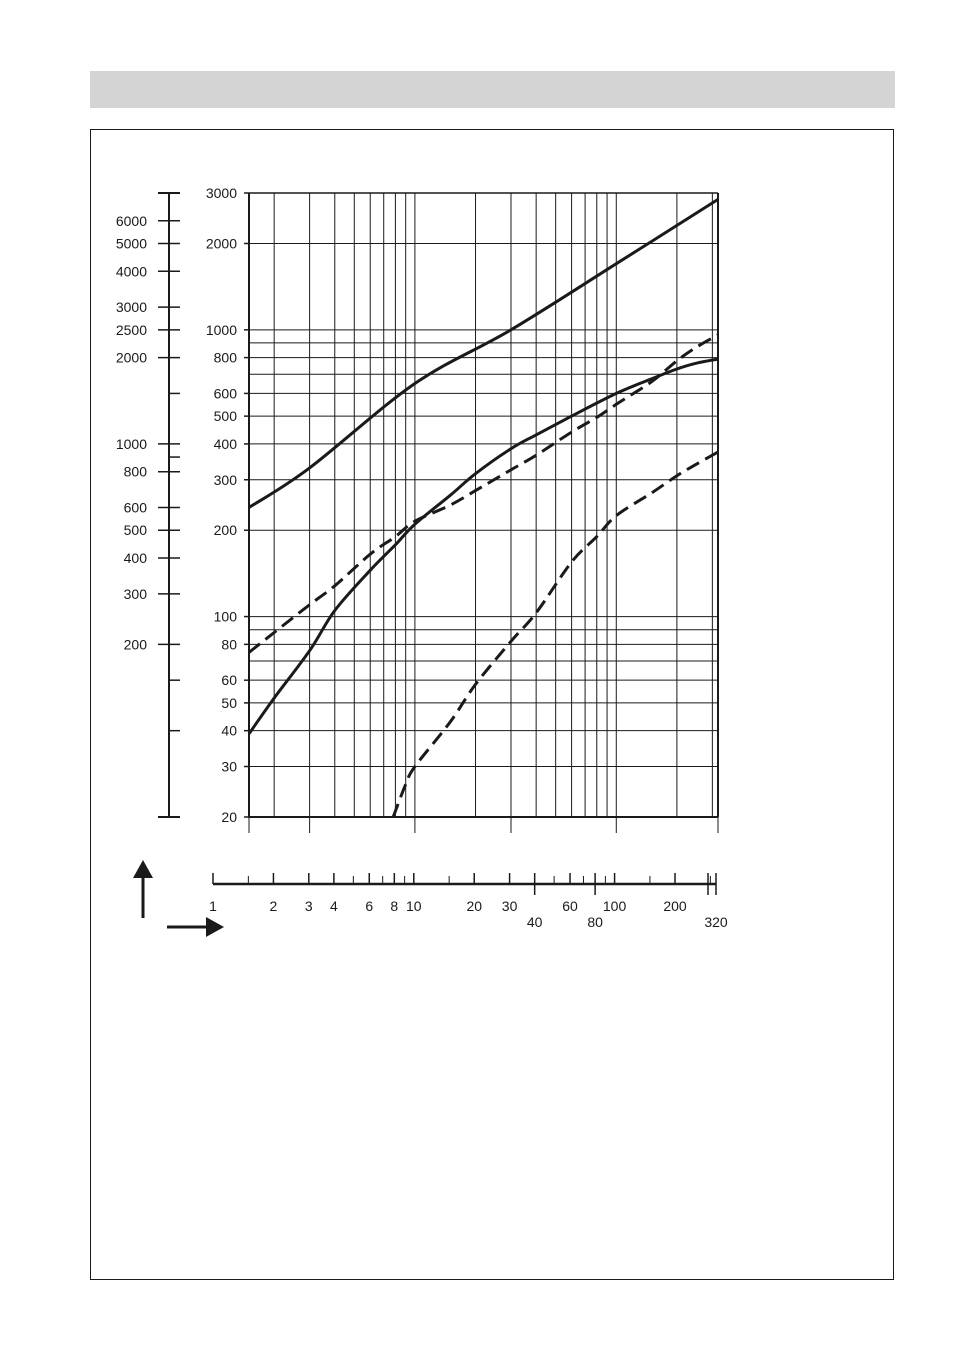 The width and height of the screenshot is (953, 1352). What do you see at coordinates (215, 927) in the screenshot?
I see `right-arrow-head` at bounding box center [215, 927].